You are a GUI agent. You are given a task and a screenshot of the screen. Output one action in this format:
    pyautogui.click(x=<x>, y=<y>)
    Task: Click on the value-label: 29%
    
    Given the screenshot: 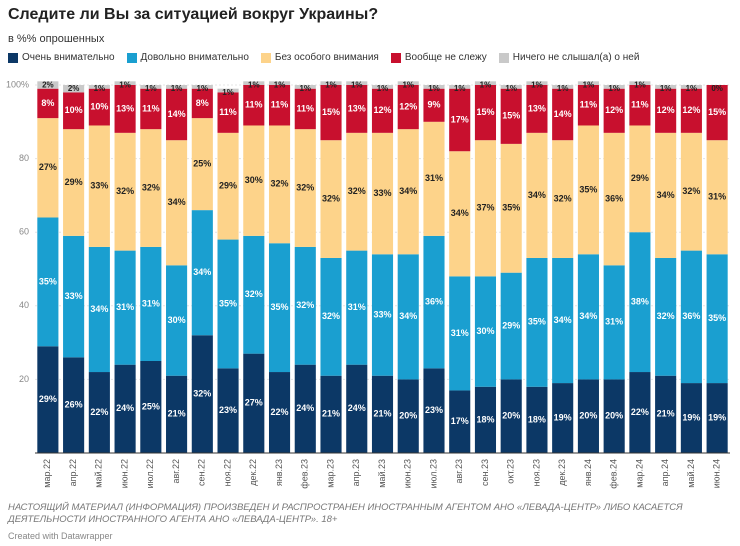 What is the action you would take?
    pyautogui.click(x=228, y=186)
    